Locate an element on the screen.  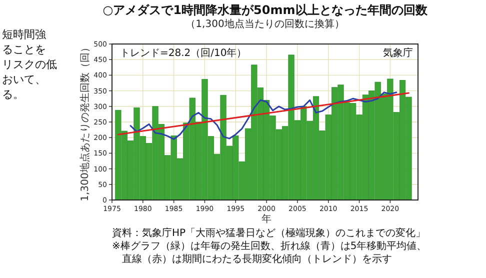
text: る。 is located at coordinates (13, 94).